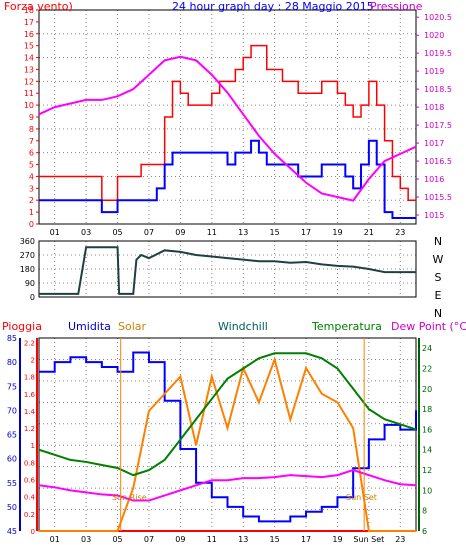  What do you see at coordinates (29, 58) in the screenshot?
I see `wind-tick-label: 14` at bounding box center [29, 58].